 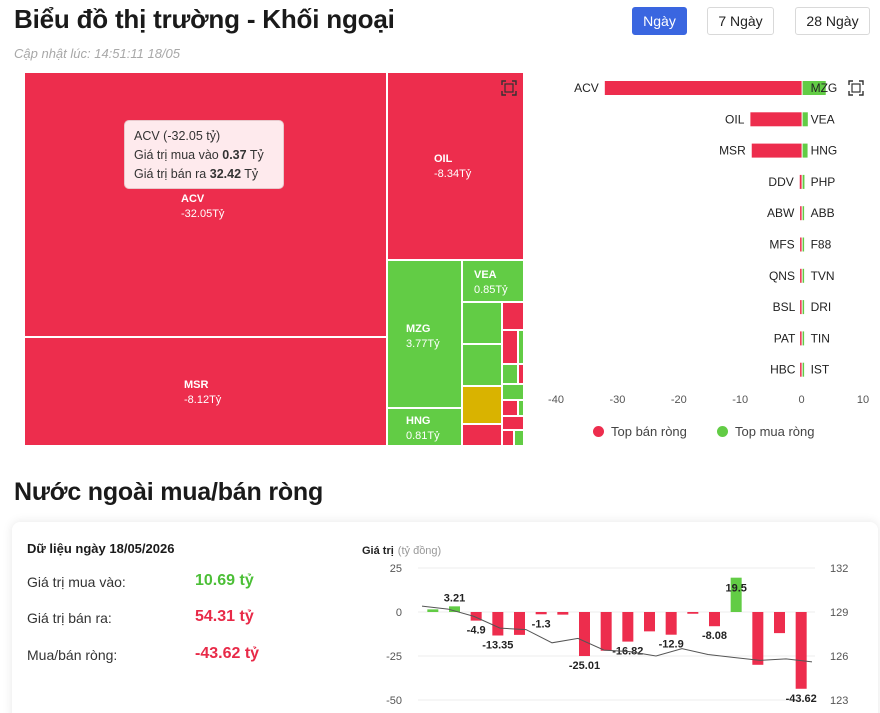 What do you see at coordinates (202, 393) in the screenshot?
I see `tile-label-msr: MSR -8.12Tỷ` at bounding box center [202, 393].